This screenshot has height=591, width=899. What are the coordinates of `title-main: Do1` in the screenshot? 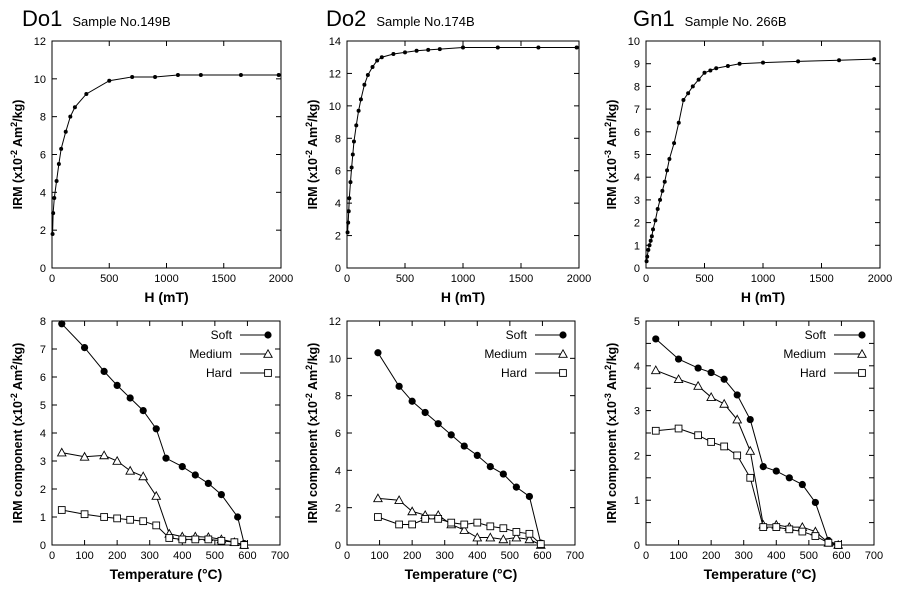 It's located at (42, 18).